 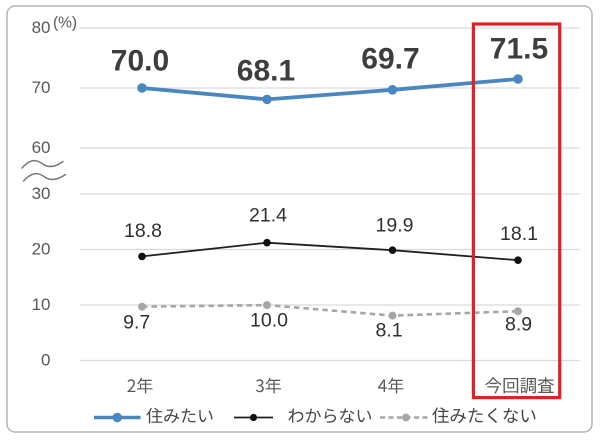 I want to click on svg-text: 8.9, so click(x=518, y=325).